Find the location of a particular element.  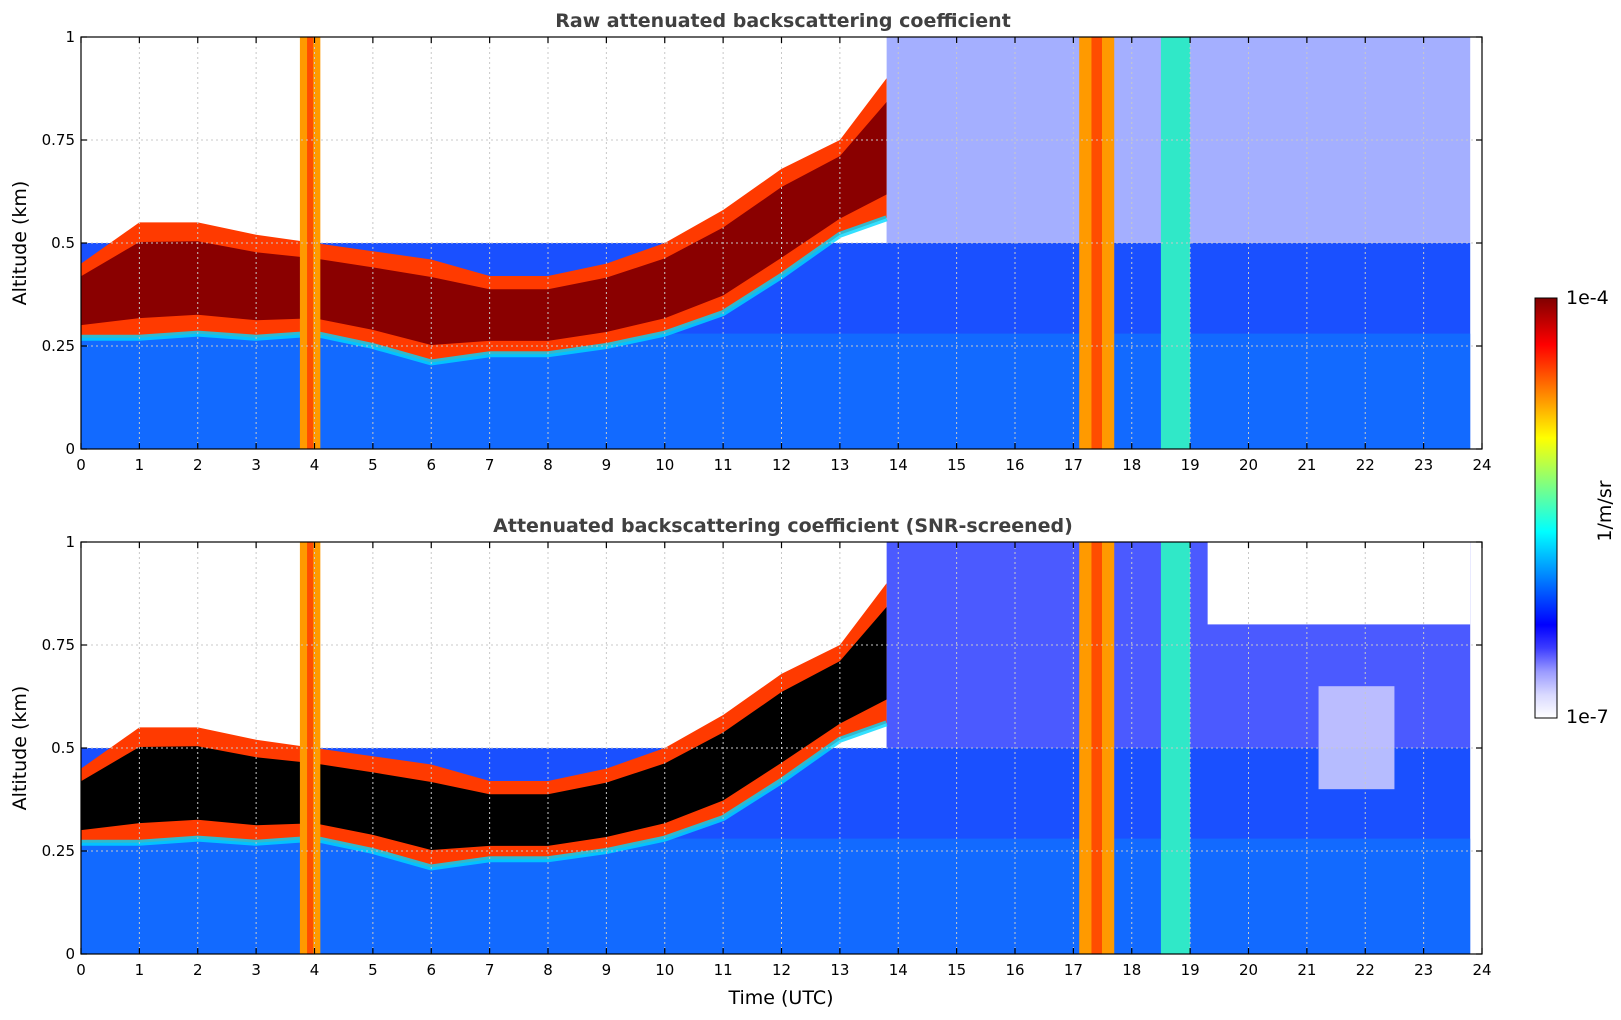

colorbar: 1e-4 1e-7 1/m/sr is located at coordinates (1575, 507).